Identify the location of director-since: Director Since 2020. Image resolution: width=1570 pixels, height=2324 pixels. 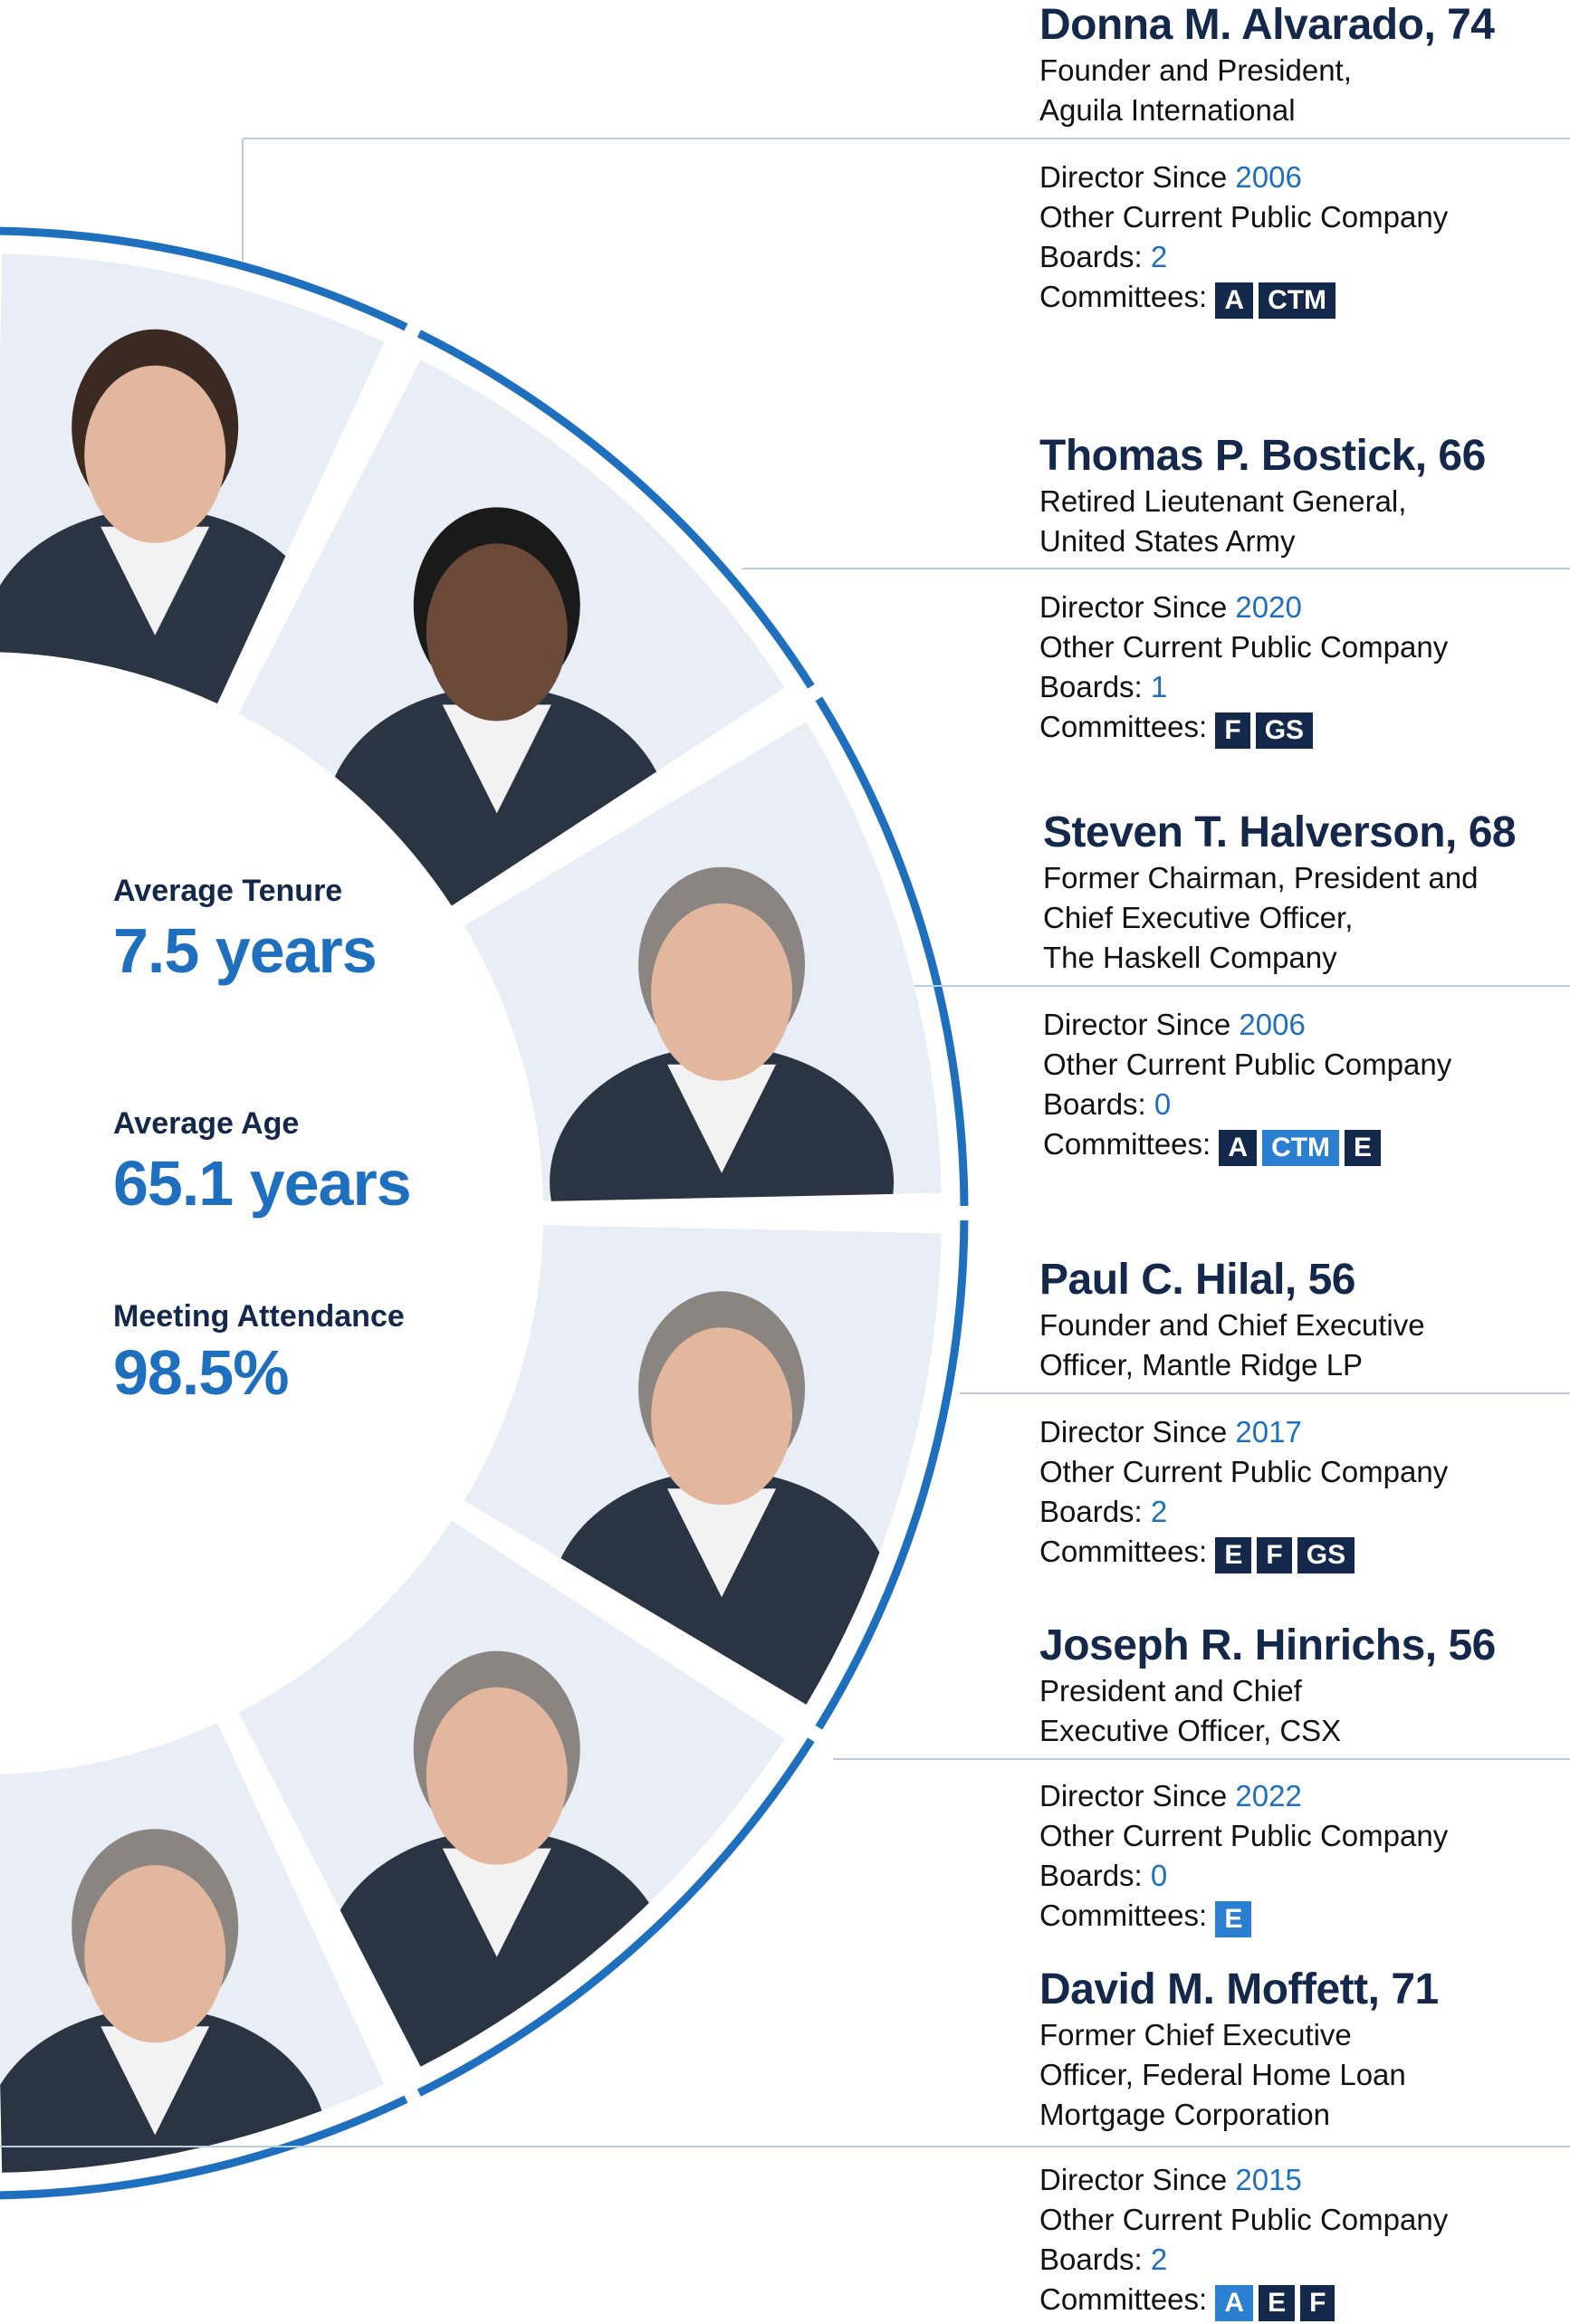
(1302, 607).